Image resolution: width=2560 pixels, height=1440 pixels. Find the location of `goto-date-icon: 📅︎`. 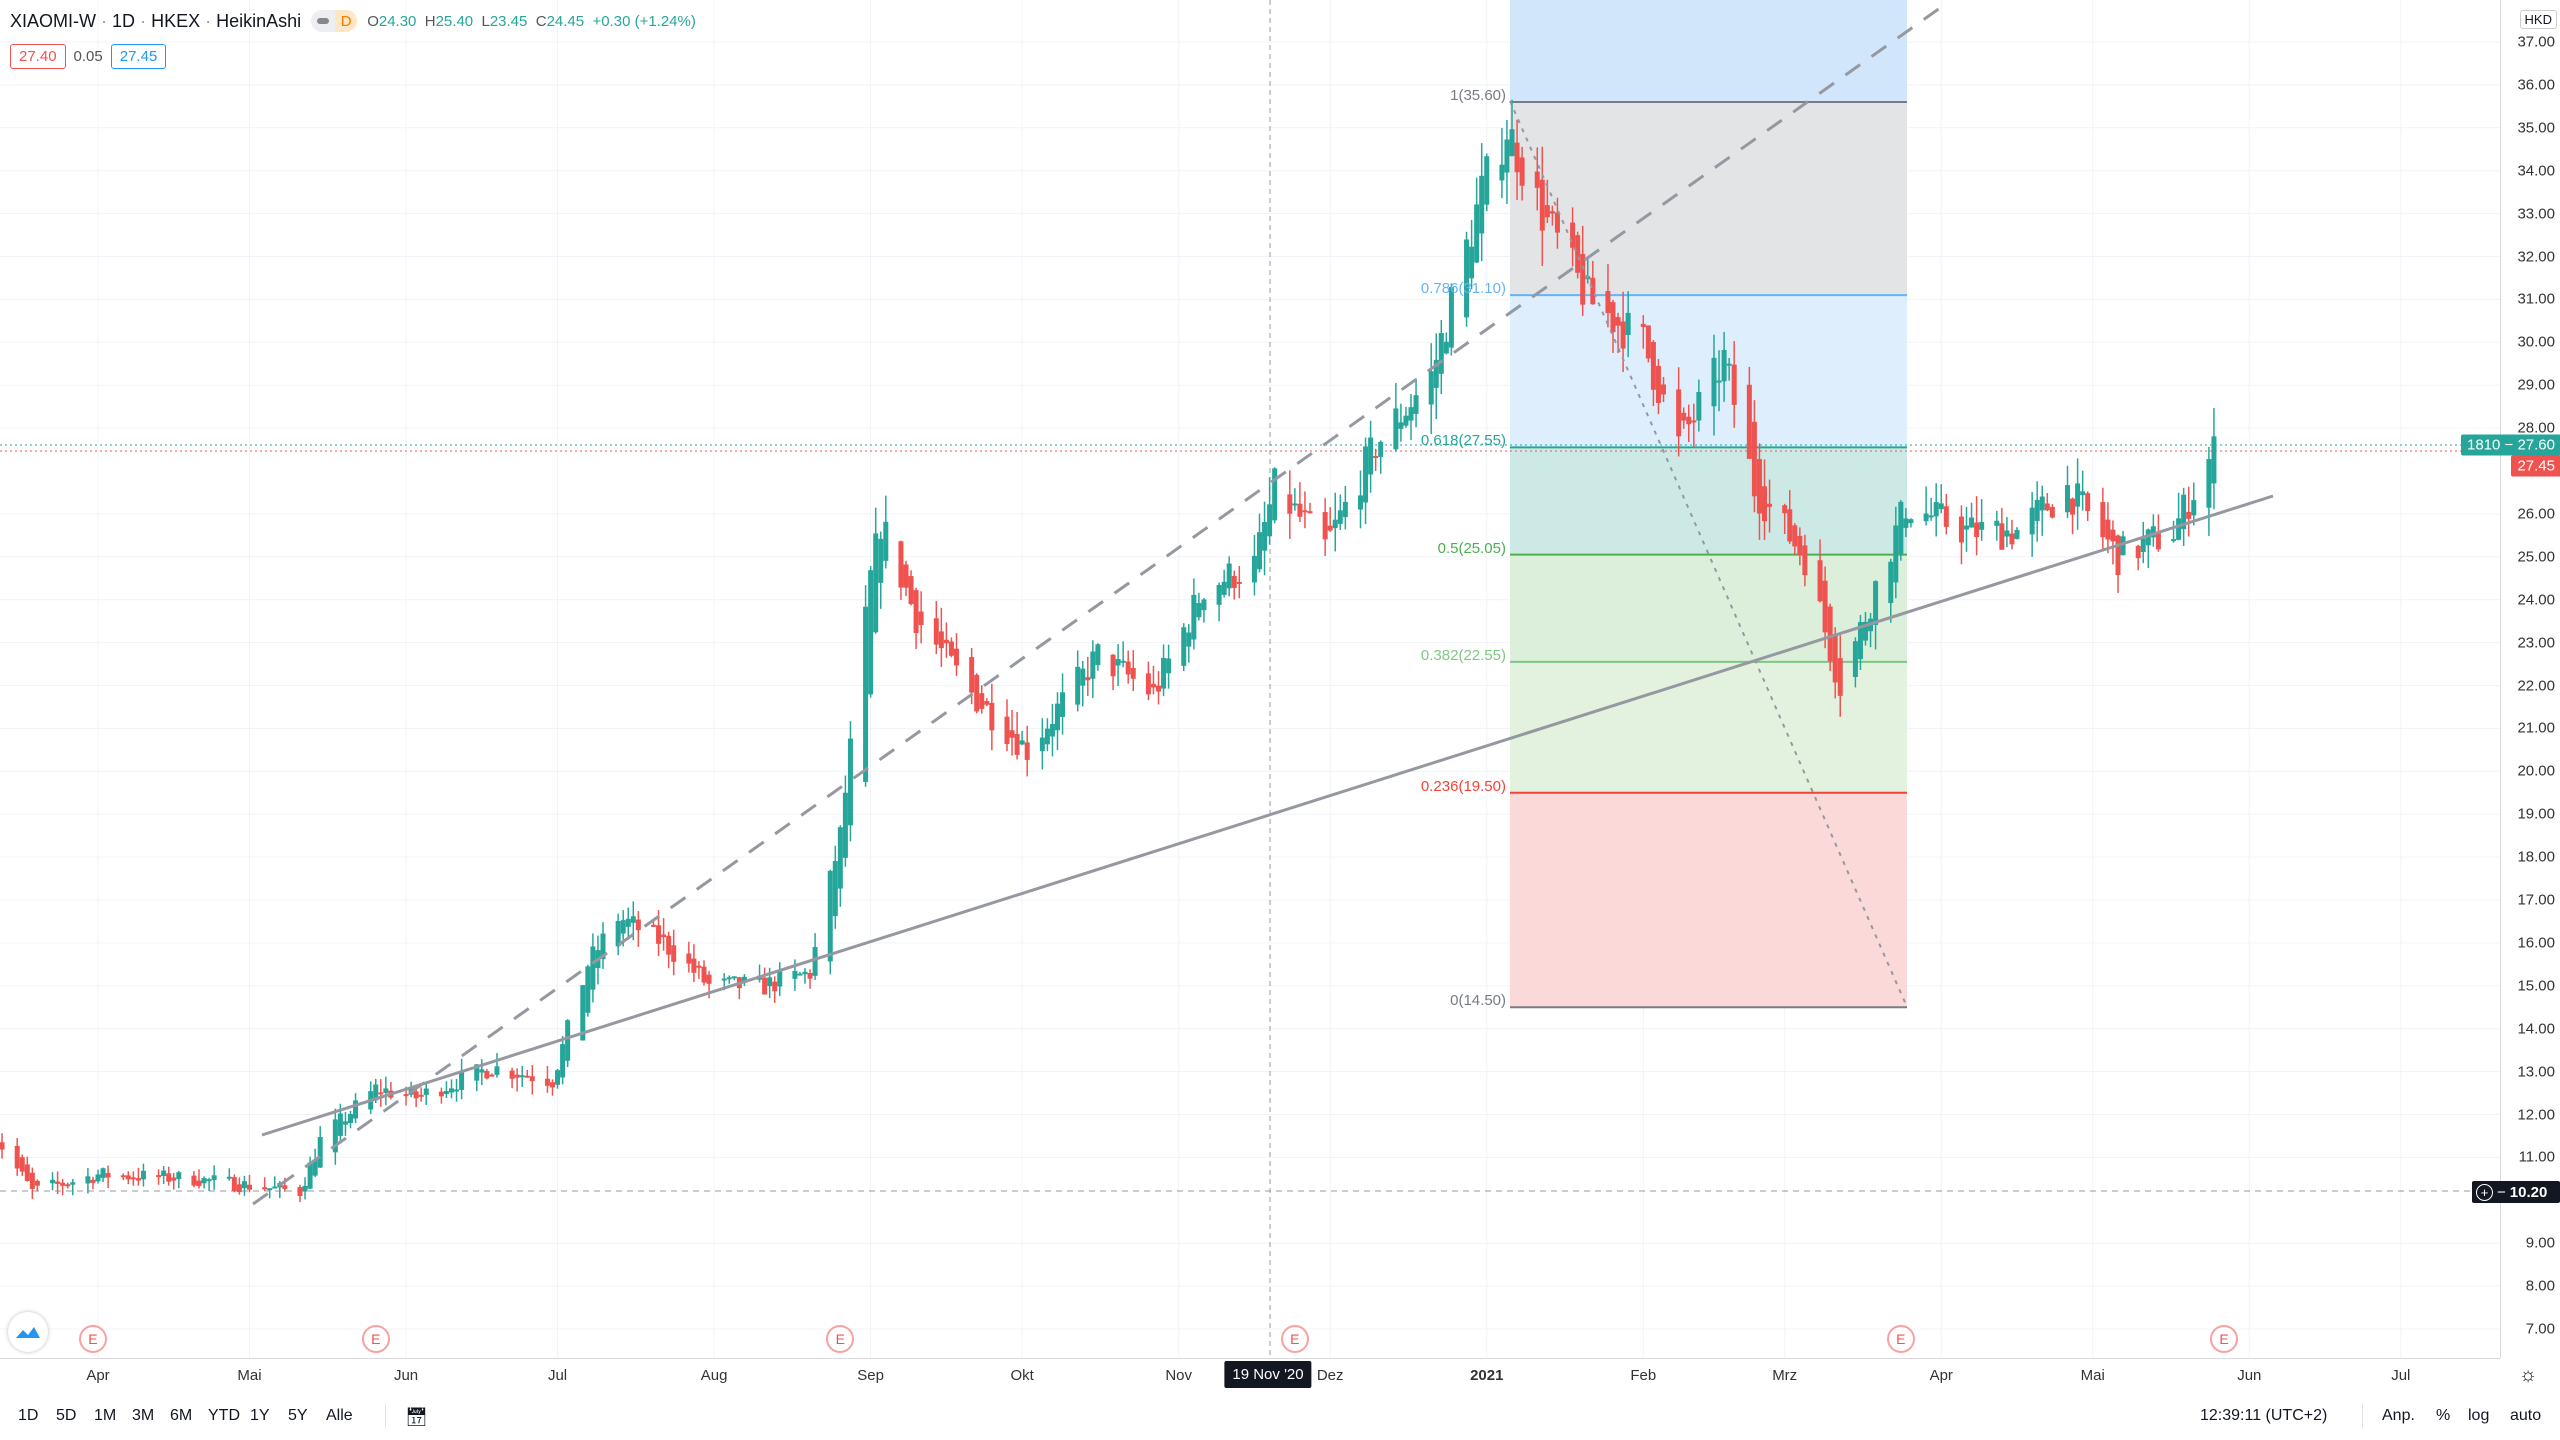

goto-date-icon: 📅︎ is located at coordinates (416, 1417).